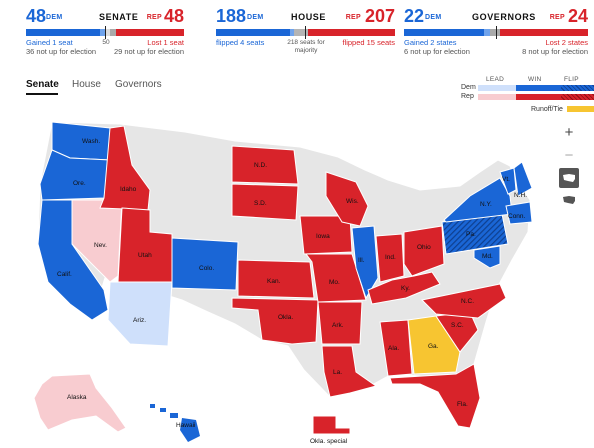 The height and width of the screenshot is (448, 594). I want to click on label-ore: Ore., so click(79, 183).